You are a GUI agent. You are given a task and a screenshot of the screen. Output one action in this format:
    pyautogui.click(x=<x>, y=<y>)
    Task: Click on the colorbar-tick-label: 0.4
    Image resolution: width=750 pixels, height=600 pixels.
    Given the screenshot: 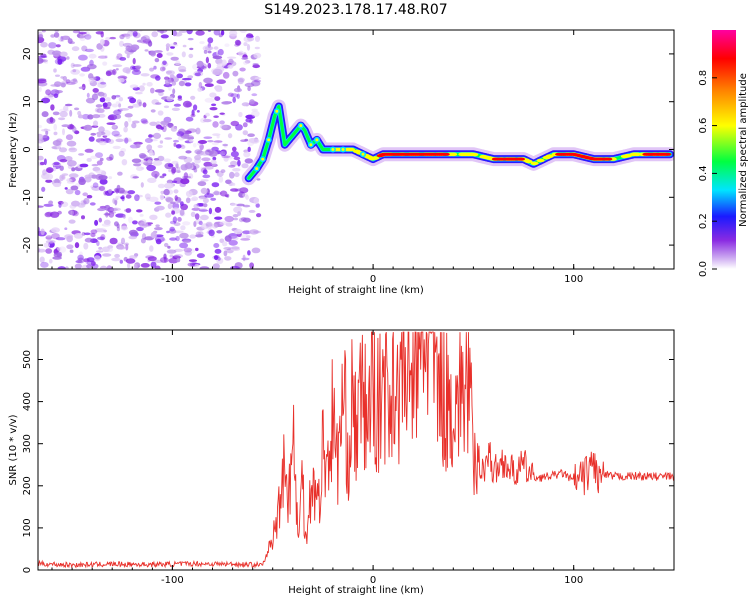 What is the action you would take?
    pyautogui.click(x=703, y=173)
    